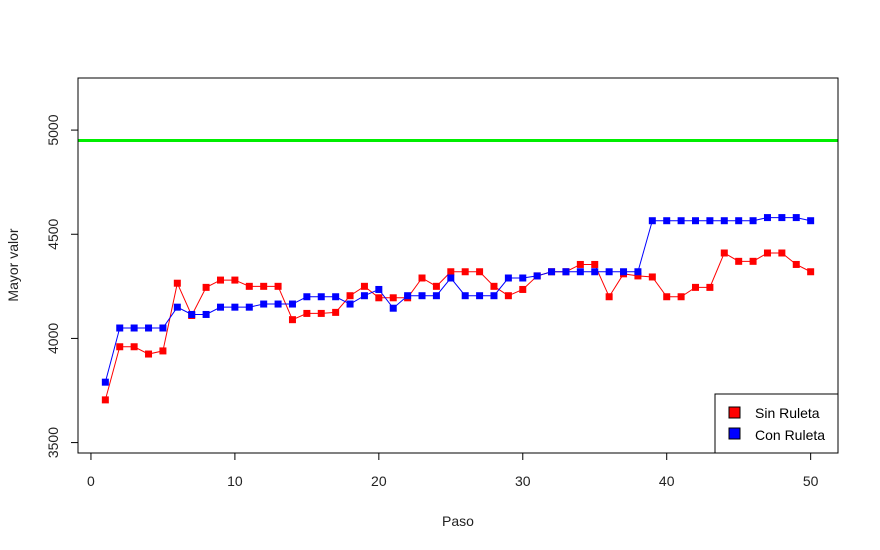 Image resolution: width=880 pixels, height=550 pixels. Describe the element at coordinates (62, 286) in the screenshot. I see `y-axis: 3500 4000 4500 5000` at that location.